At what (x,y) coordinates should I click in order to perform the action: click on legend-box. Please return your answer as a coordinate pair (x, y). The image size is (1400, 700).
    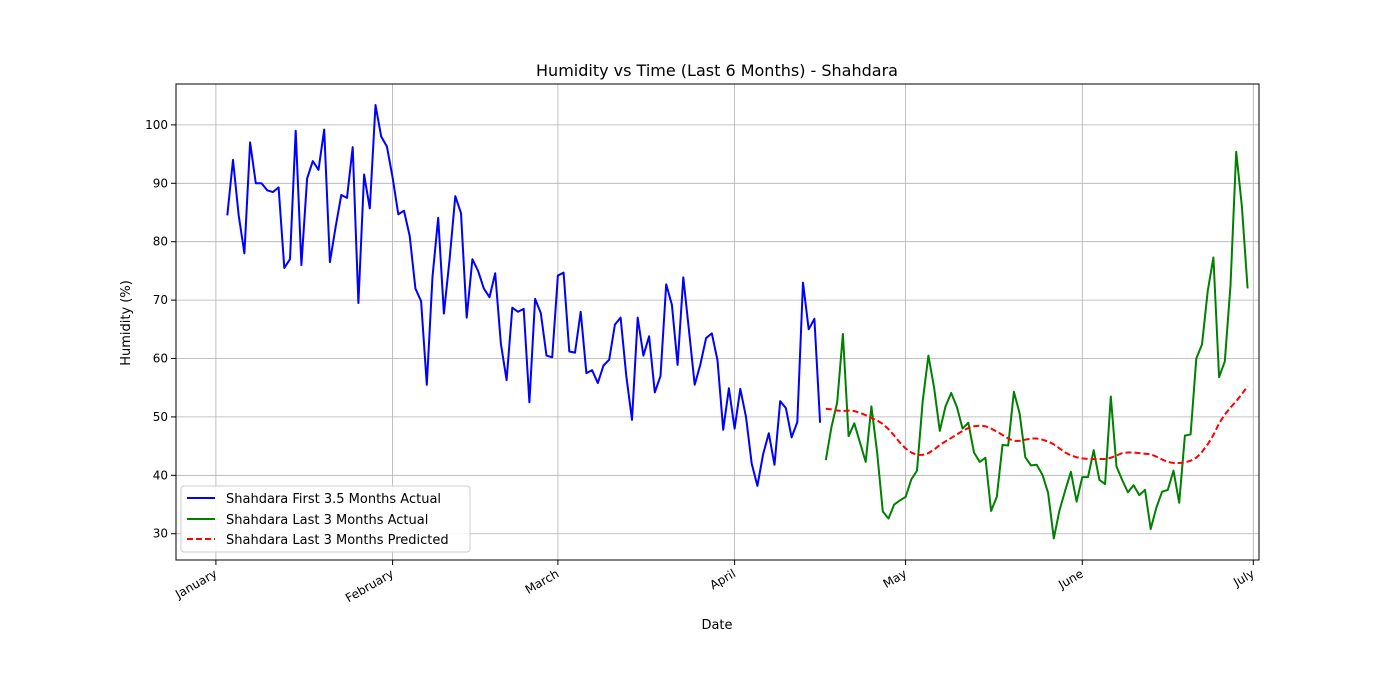
    Looking at the image, I should click on (325, 519).